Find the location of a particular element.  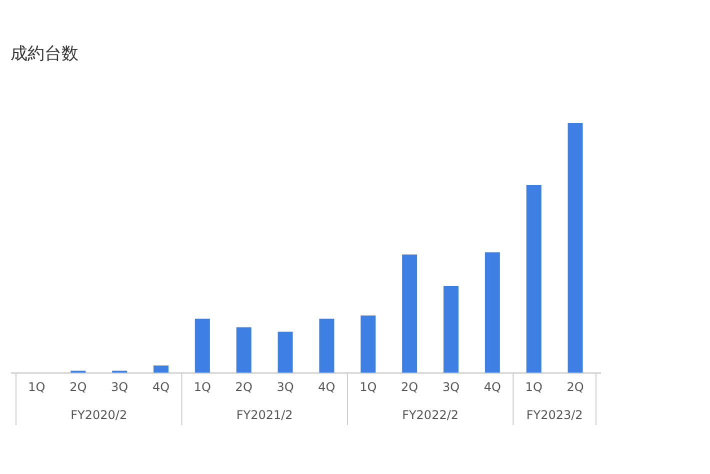

text: FY2023/2 is located at coordinates (554, 415).